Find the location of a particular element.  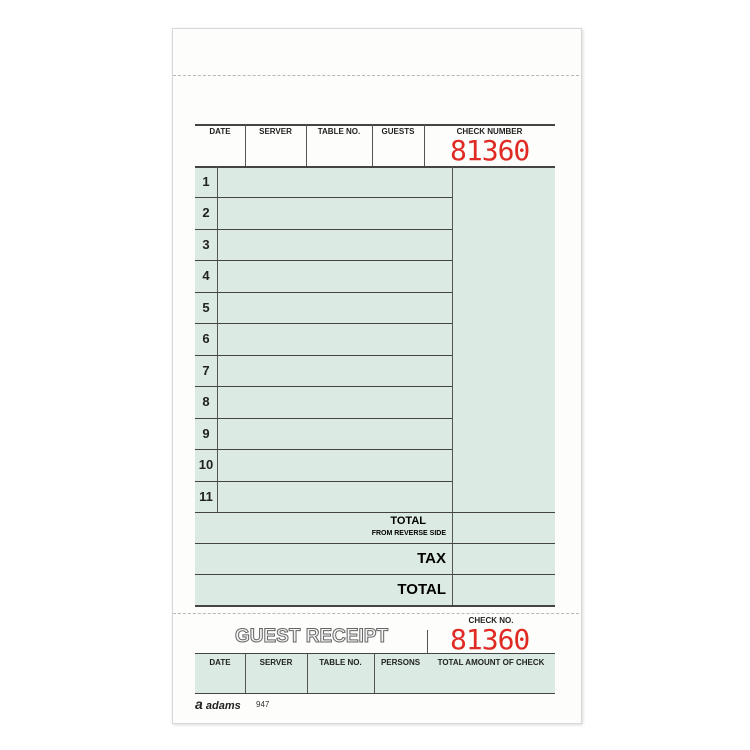

adams-logo: a adams is located at coordinates (218, 705).